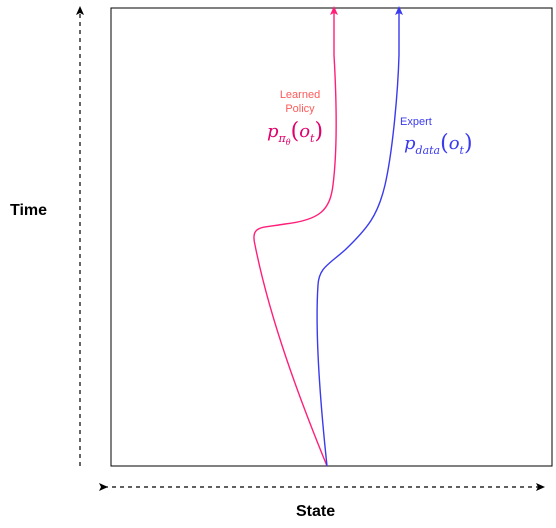 The image size is (556, 528). Describe the element at coordinates (288, 142) in the screenshot. I see `formula-subsub: θ` at that location.